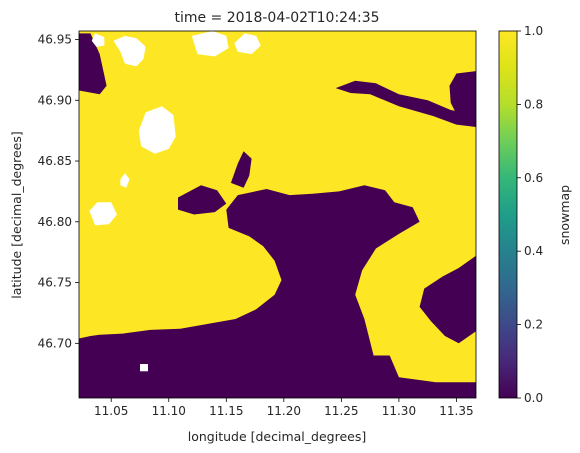 The height and width of the screenshot is (453, 580). I want to click on chart-title: time = 2018-04-02T10:24:35, so click(276, 18).